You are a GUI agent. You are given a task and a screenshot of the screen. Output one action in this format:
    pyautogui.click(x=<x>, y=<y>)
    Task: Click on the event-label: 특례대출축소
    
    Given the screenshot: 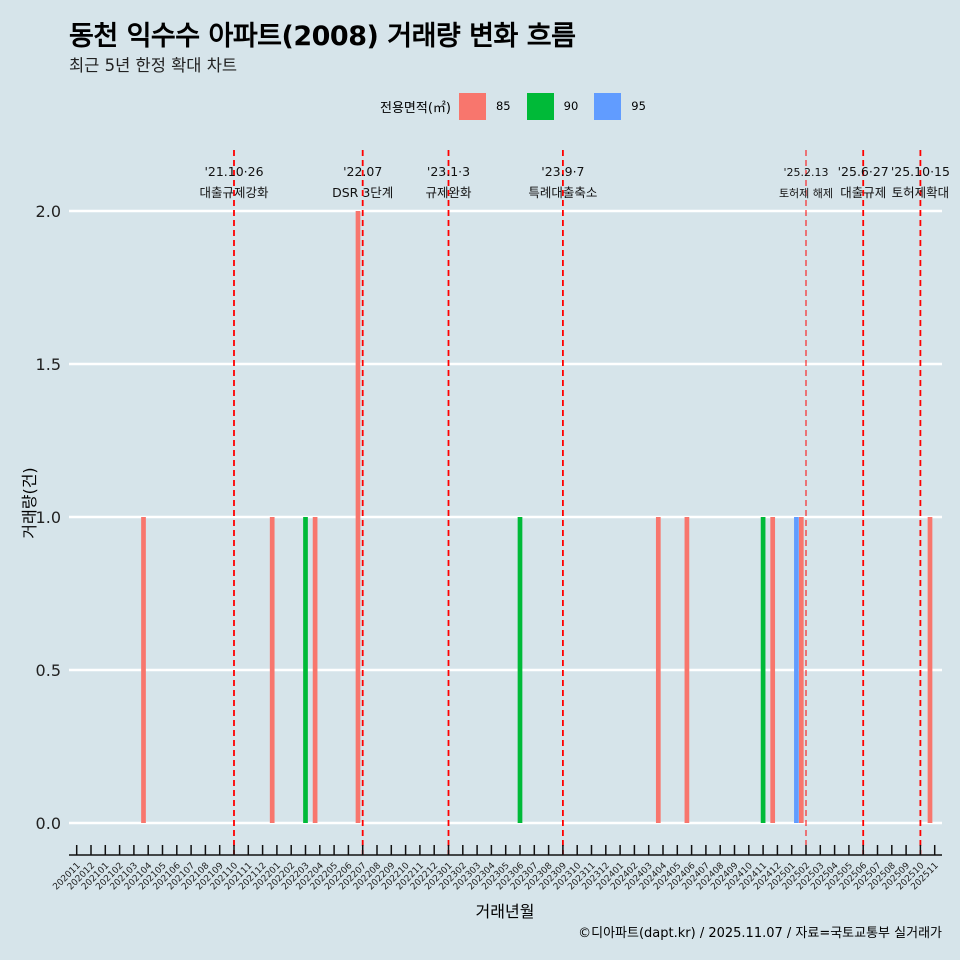 What is the action you would take?
    pyautogui.click(x=562, y=192)
    